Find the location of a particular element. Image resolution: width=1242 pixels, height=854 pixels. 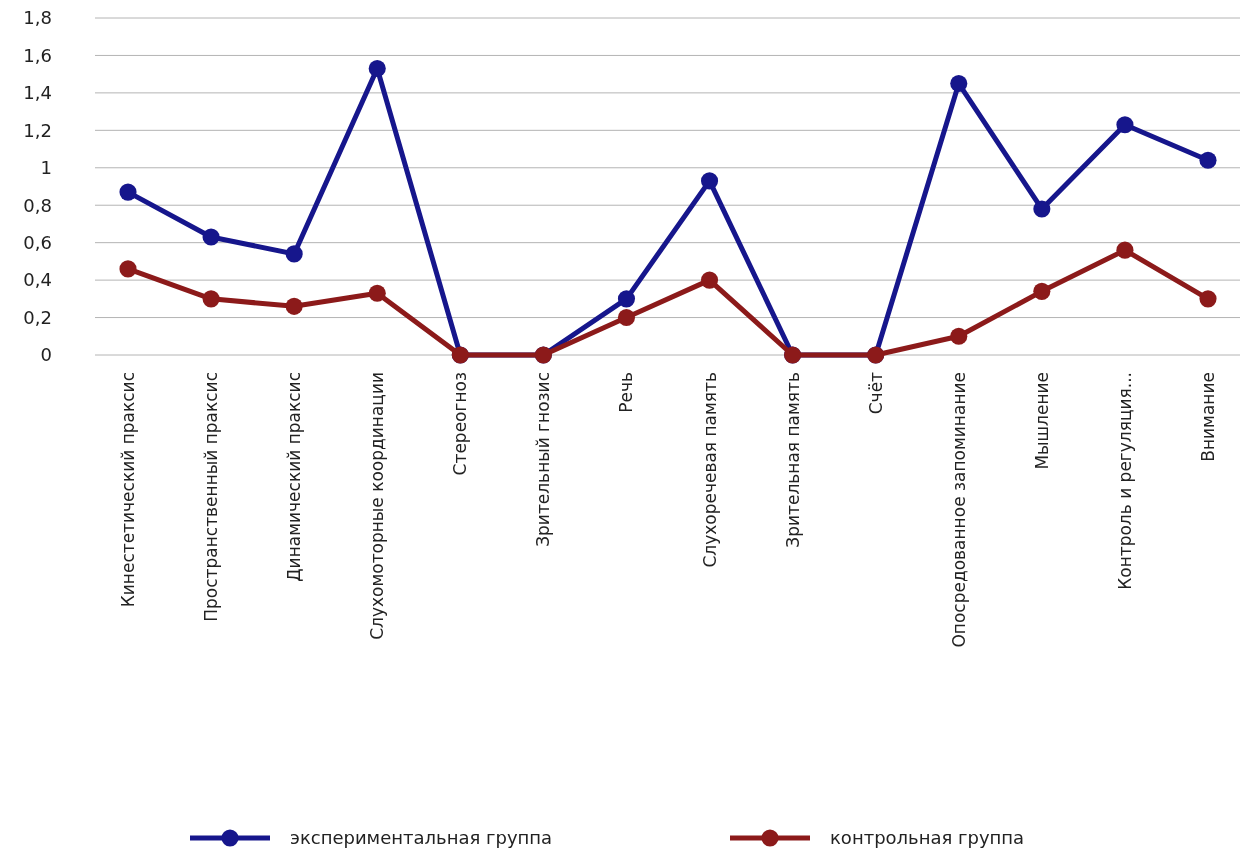

x-tick-label: Пространственный праксис is located at coordinates (211, 497).